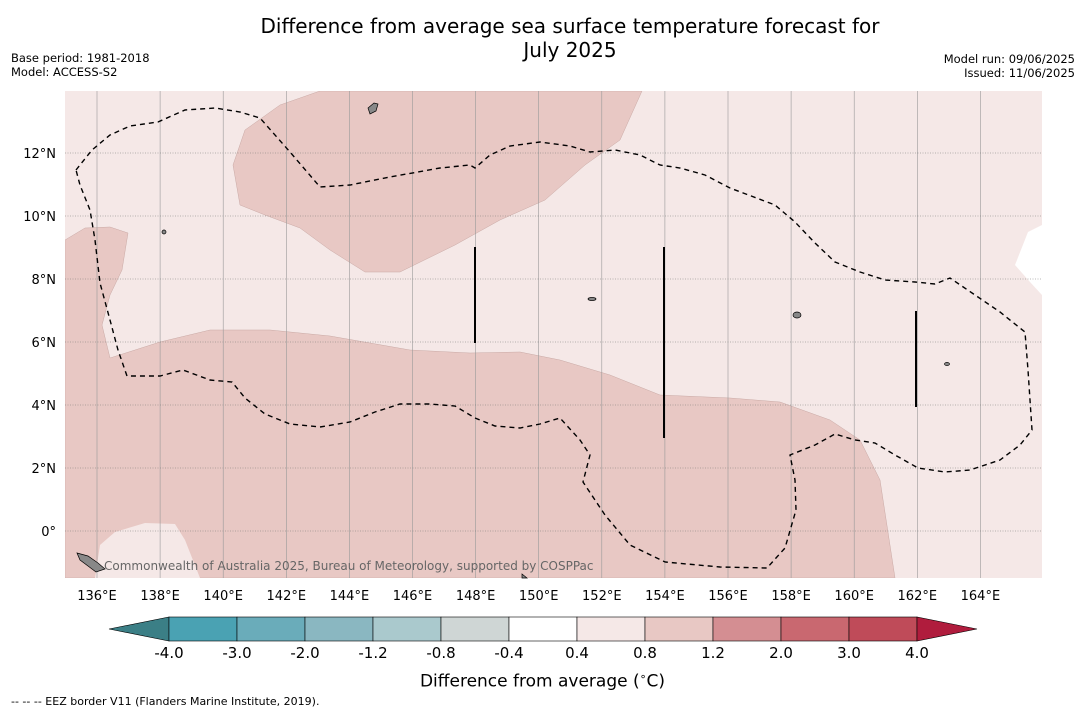 The height and width of the screenshot is (713, 1085). What do you see at coordinates (39, 154) in the screenshot?
I see `latitude-tick-label: 12°N` at bounding box center [39, 154].